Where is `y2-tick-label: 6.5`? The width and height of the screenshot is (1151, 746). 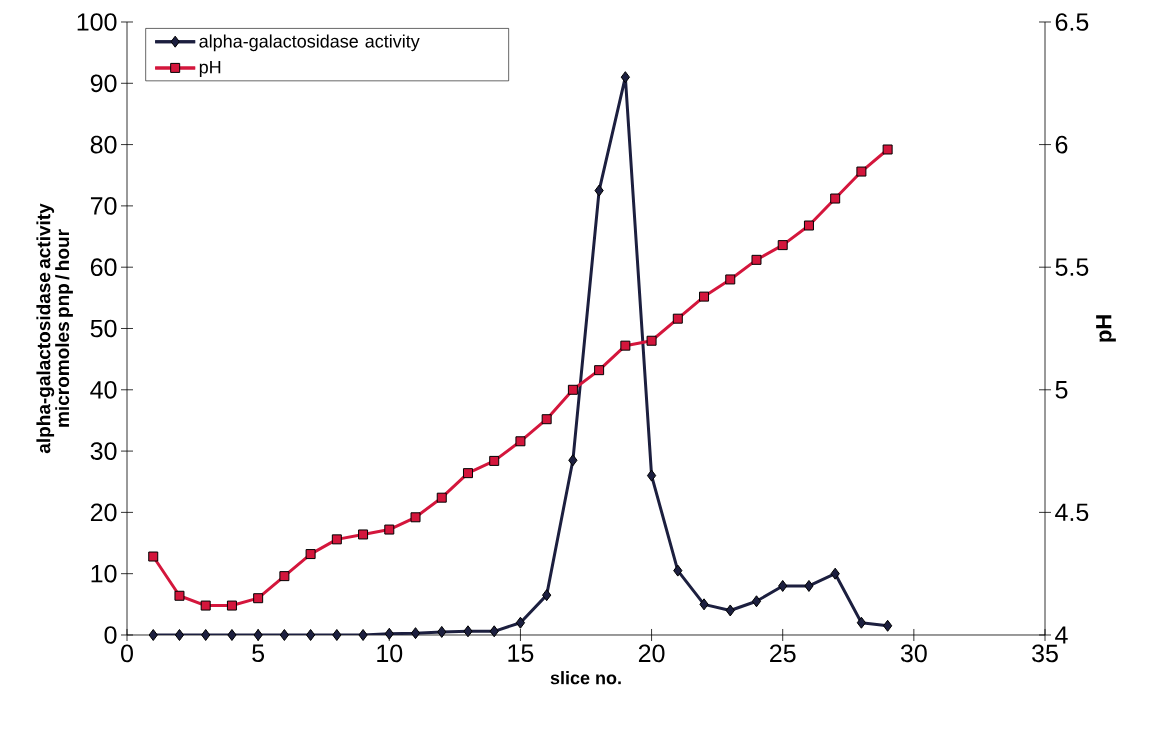 y2-tick-label: 6.5 is located at coordinates (1072, 22).